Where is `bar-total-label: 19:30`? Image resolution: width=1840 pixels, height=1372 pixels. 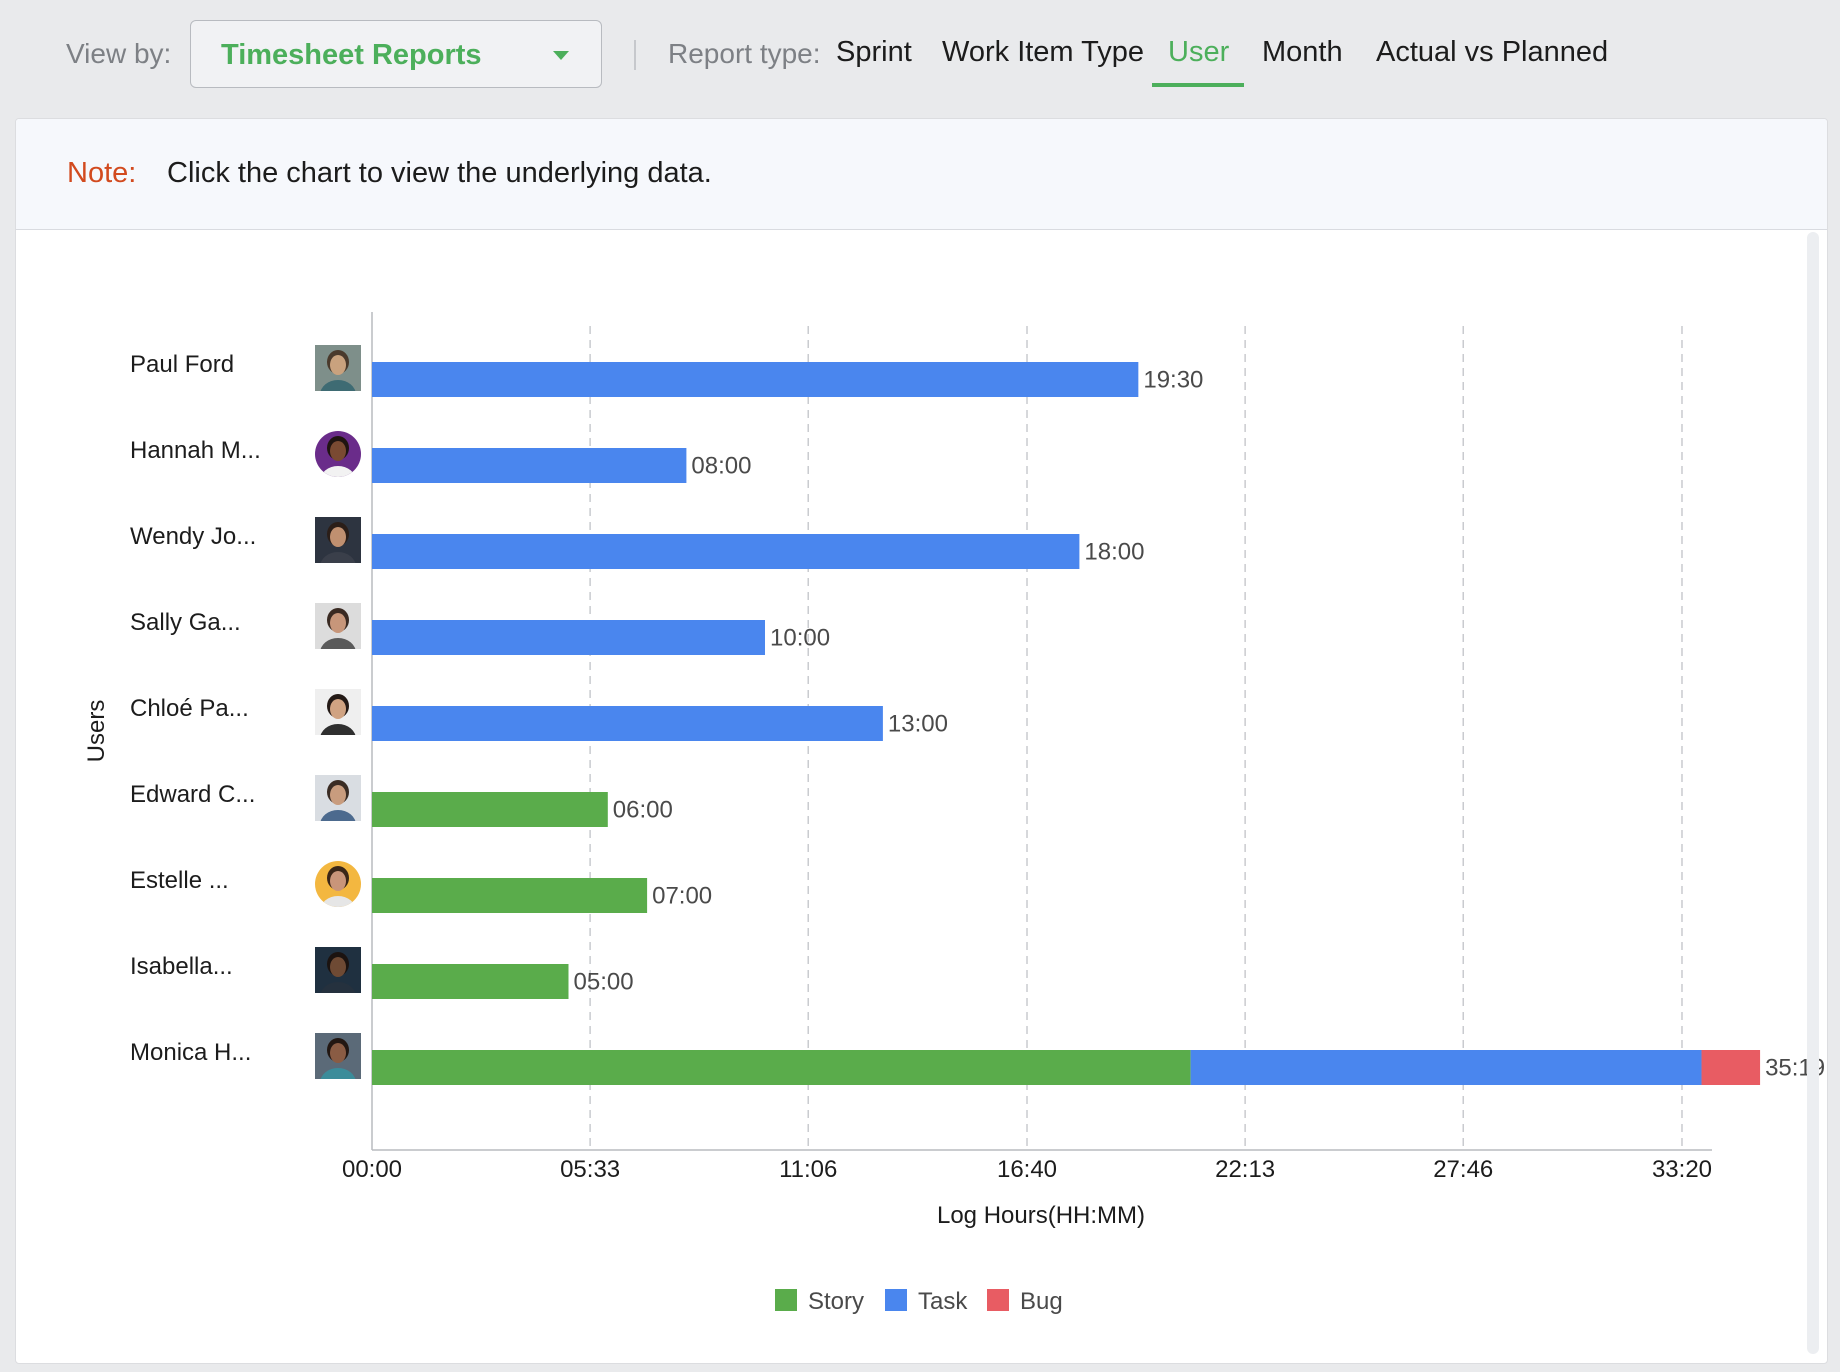 bar-total-label: 19:30 is located at coordinates (1173, 380).